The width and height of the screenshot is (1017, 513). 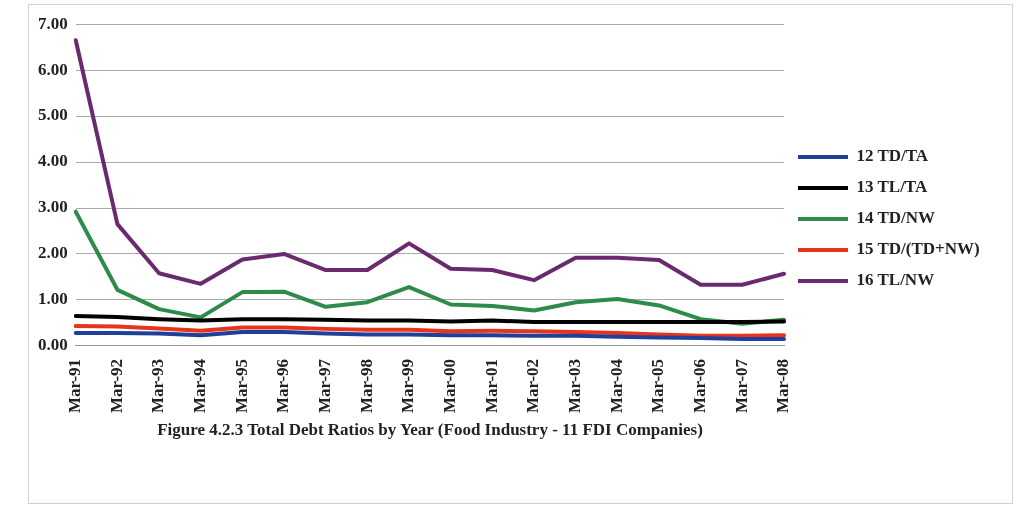 I want to click on legend-label: 13 TL/TA, so click(x=892, y=187).